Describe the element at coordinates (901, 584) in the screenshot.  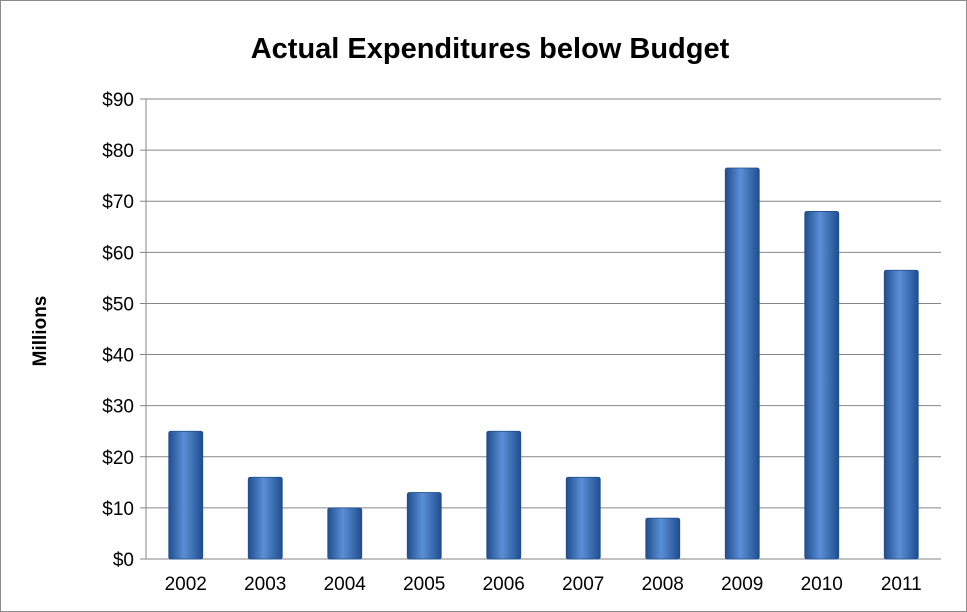
I see `x-tick-label: 2011` at that location.